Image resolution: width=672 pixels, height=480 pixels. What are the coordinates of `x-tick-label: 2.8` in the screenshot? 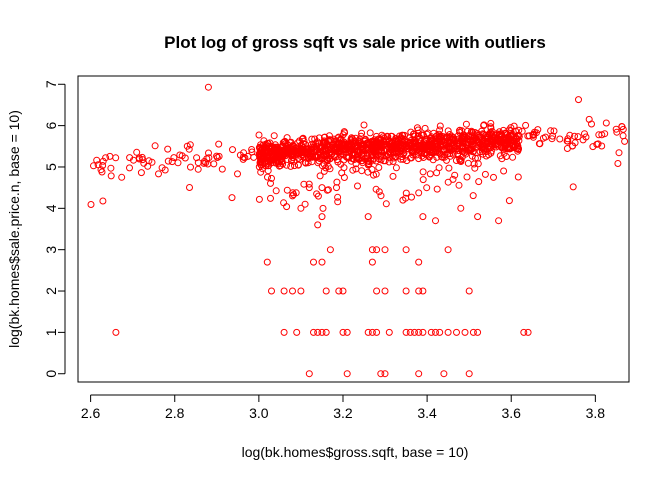 It's located at (175, 413).